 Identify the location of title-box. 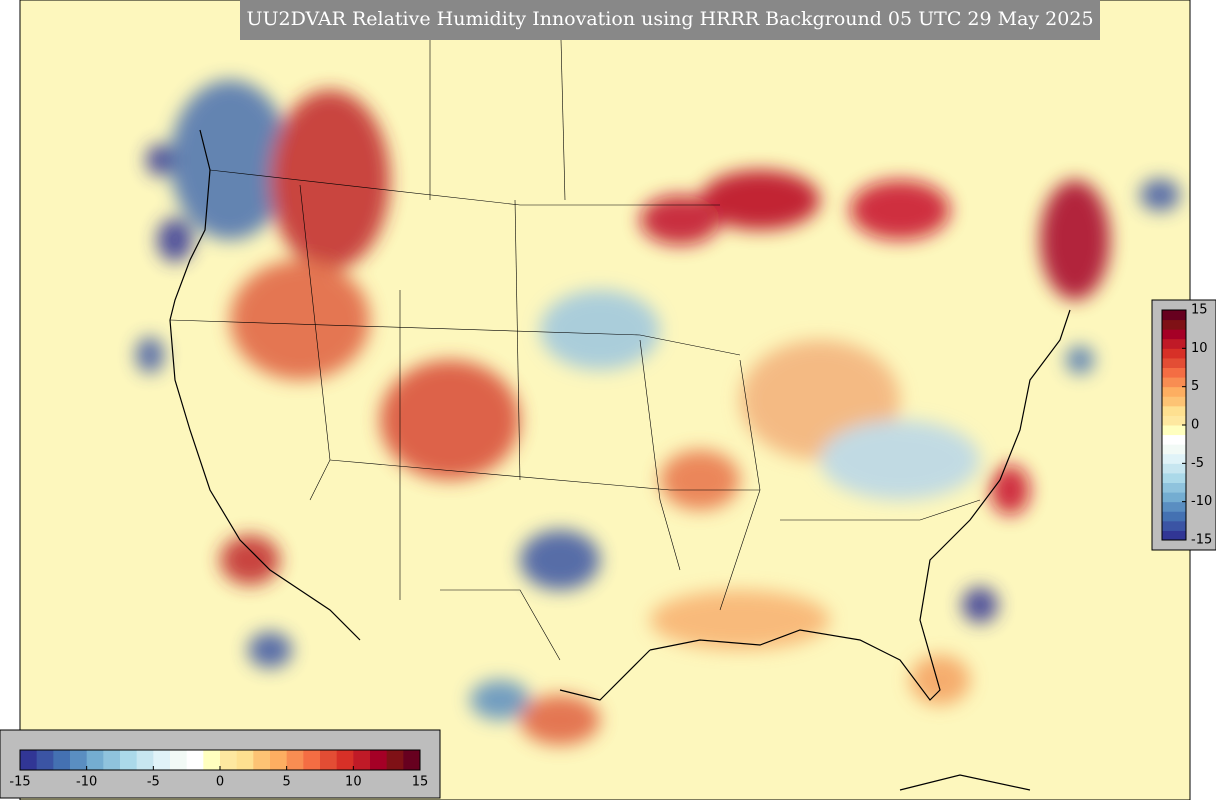
(670, 20).